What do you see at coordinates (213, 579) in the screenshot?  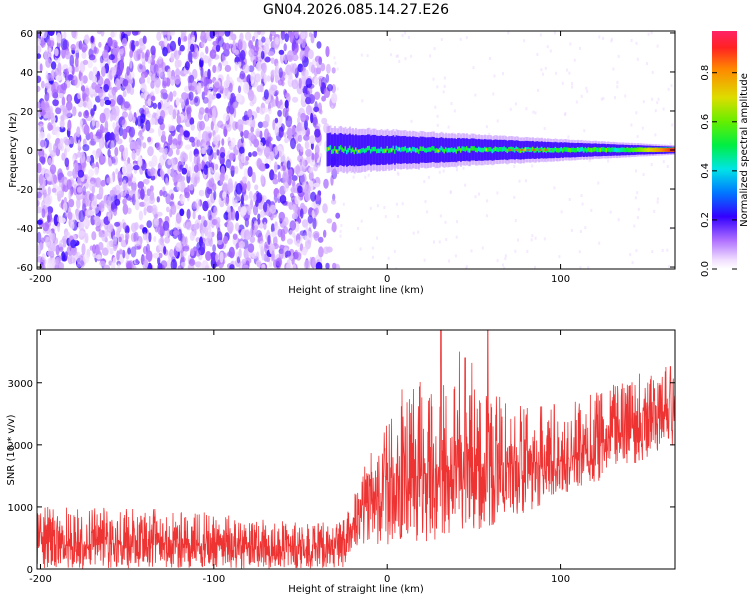 I see `snr-x-tick-label: -100` at bounding box center [213, 579].